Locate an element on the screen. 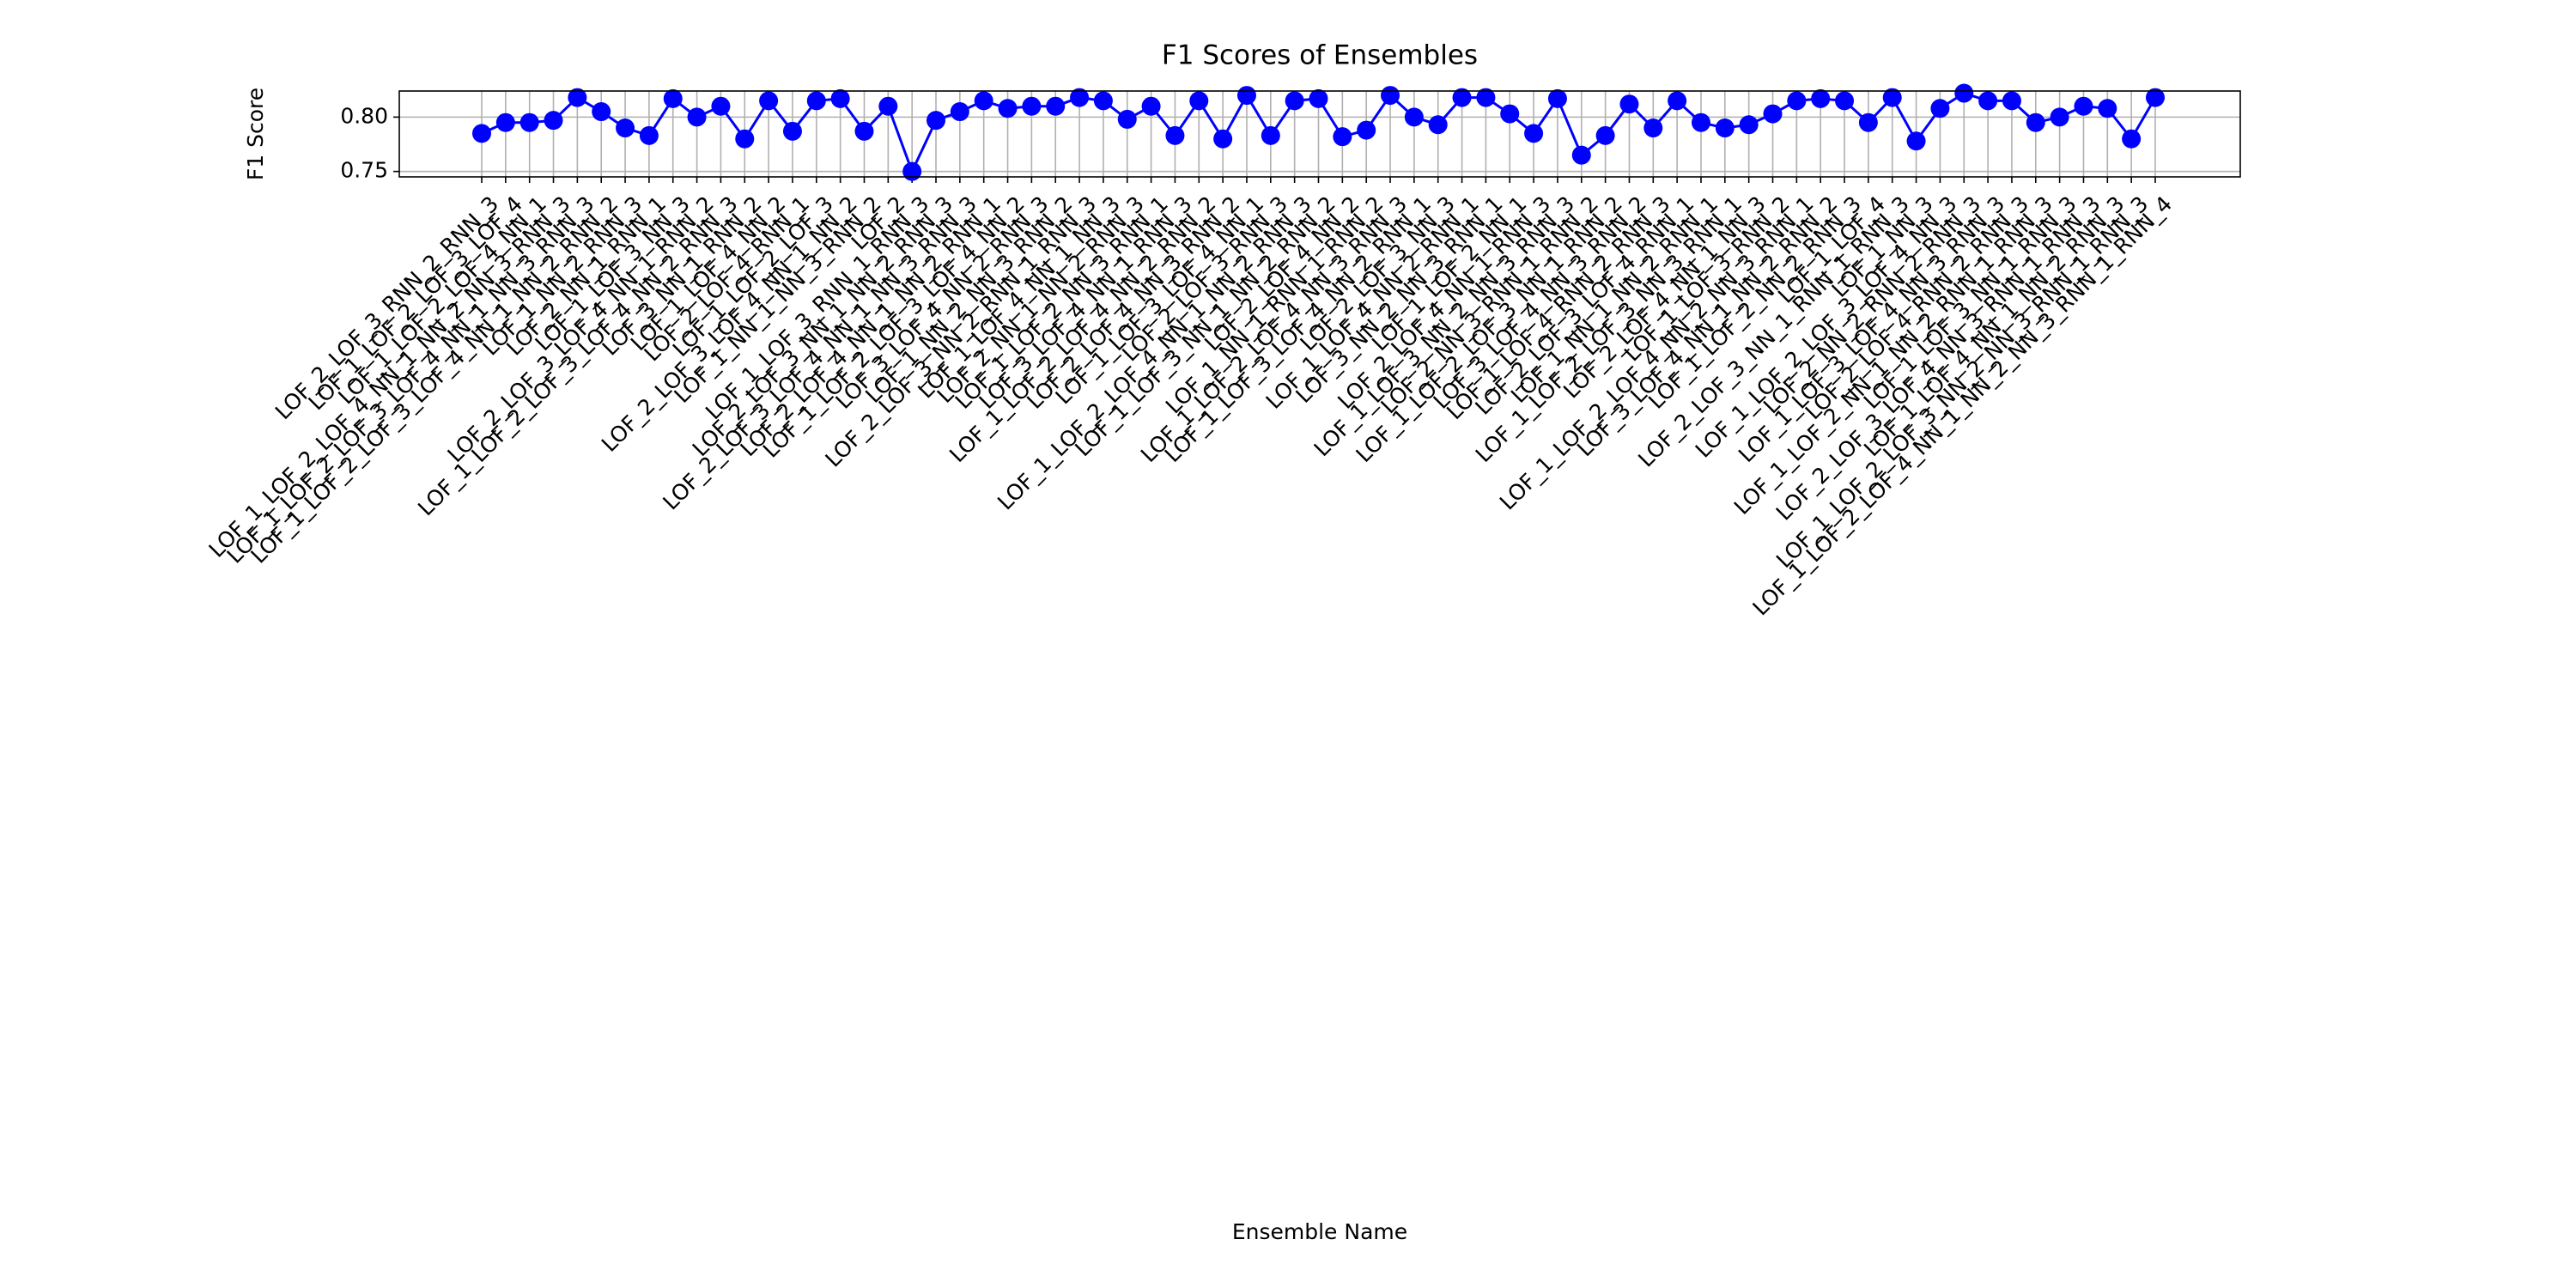  y-tick-label: 0.75 is located at coordinates (364, 170).